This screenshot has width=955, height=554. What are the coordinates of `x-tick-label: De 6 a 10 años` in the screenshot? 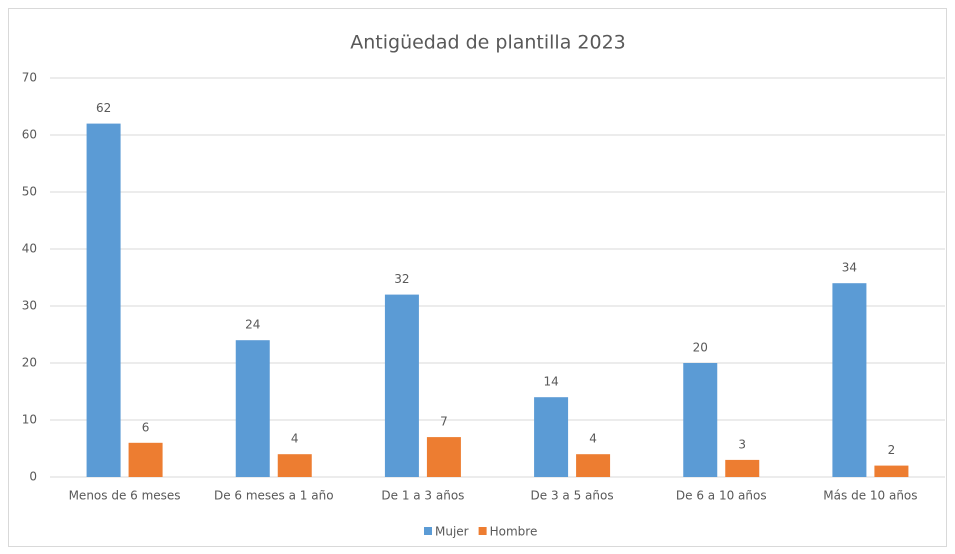 It's located at (721, 496).